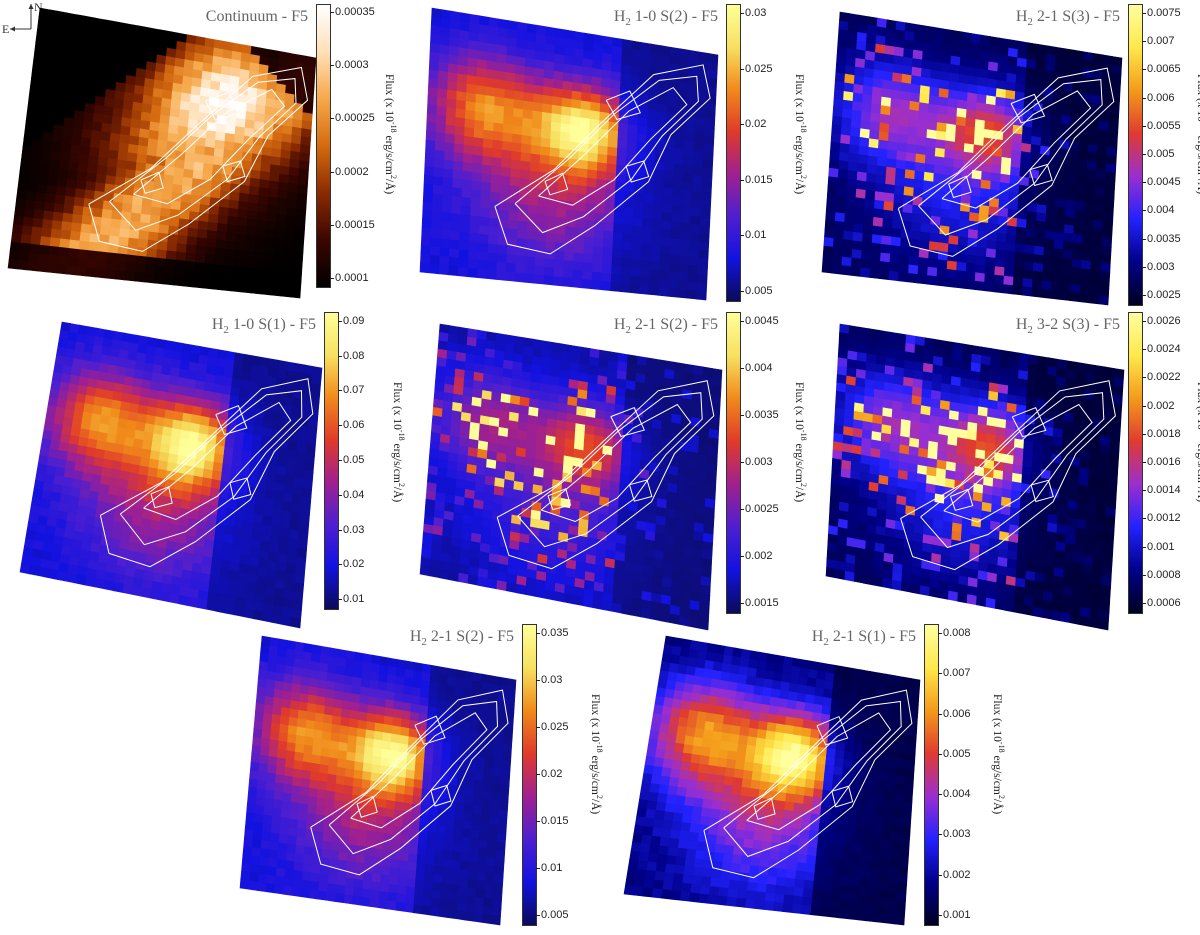  I want to click on colorbar-tick-label: 0.003, so click(756, 462).